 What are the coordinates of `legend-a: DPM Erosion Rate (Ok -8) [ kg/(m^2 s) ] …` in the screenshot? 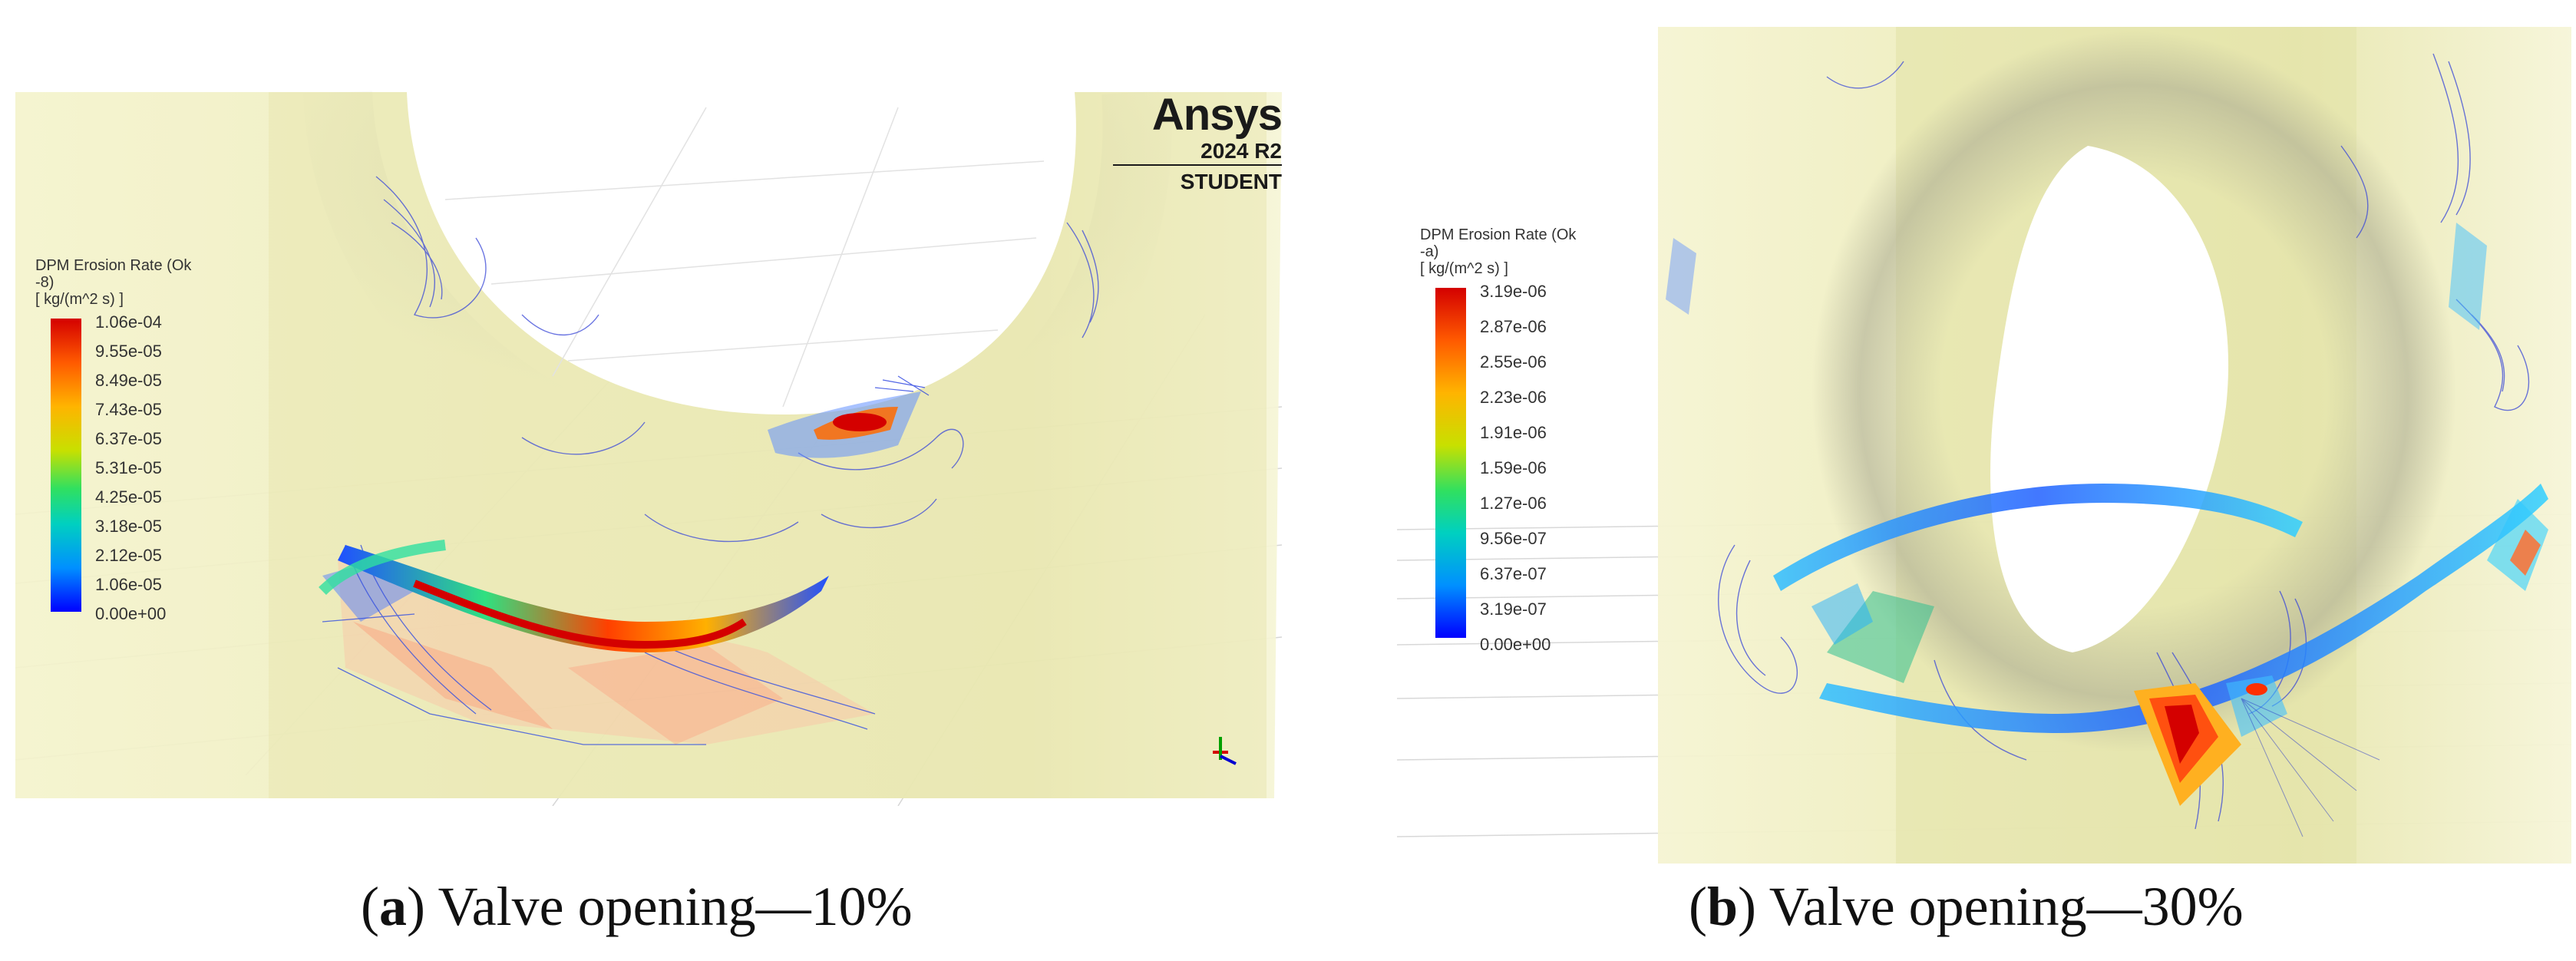 It's located at (113, 440).